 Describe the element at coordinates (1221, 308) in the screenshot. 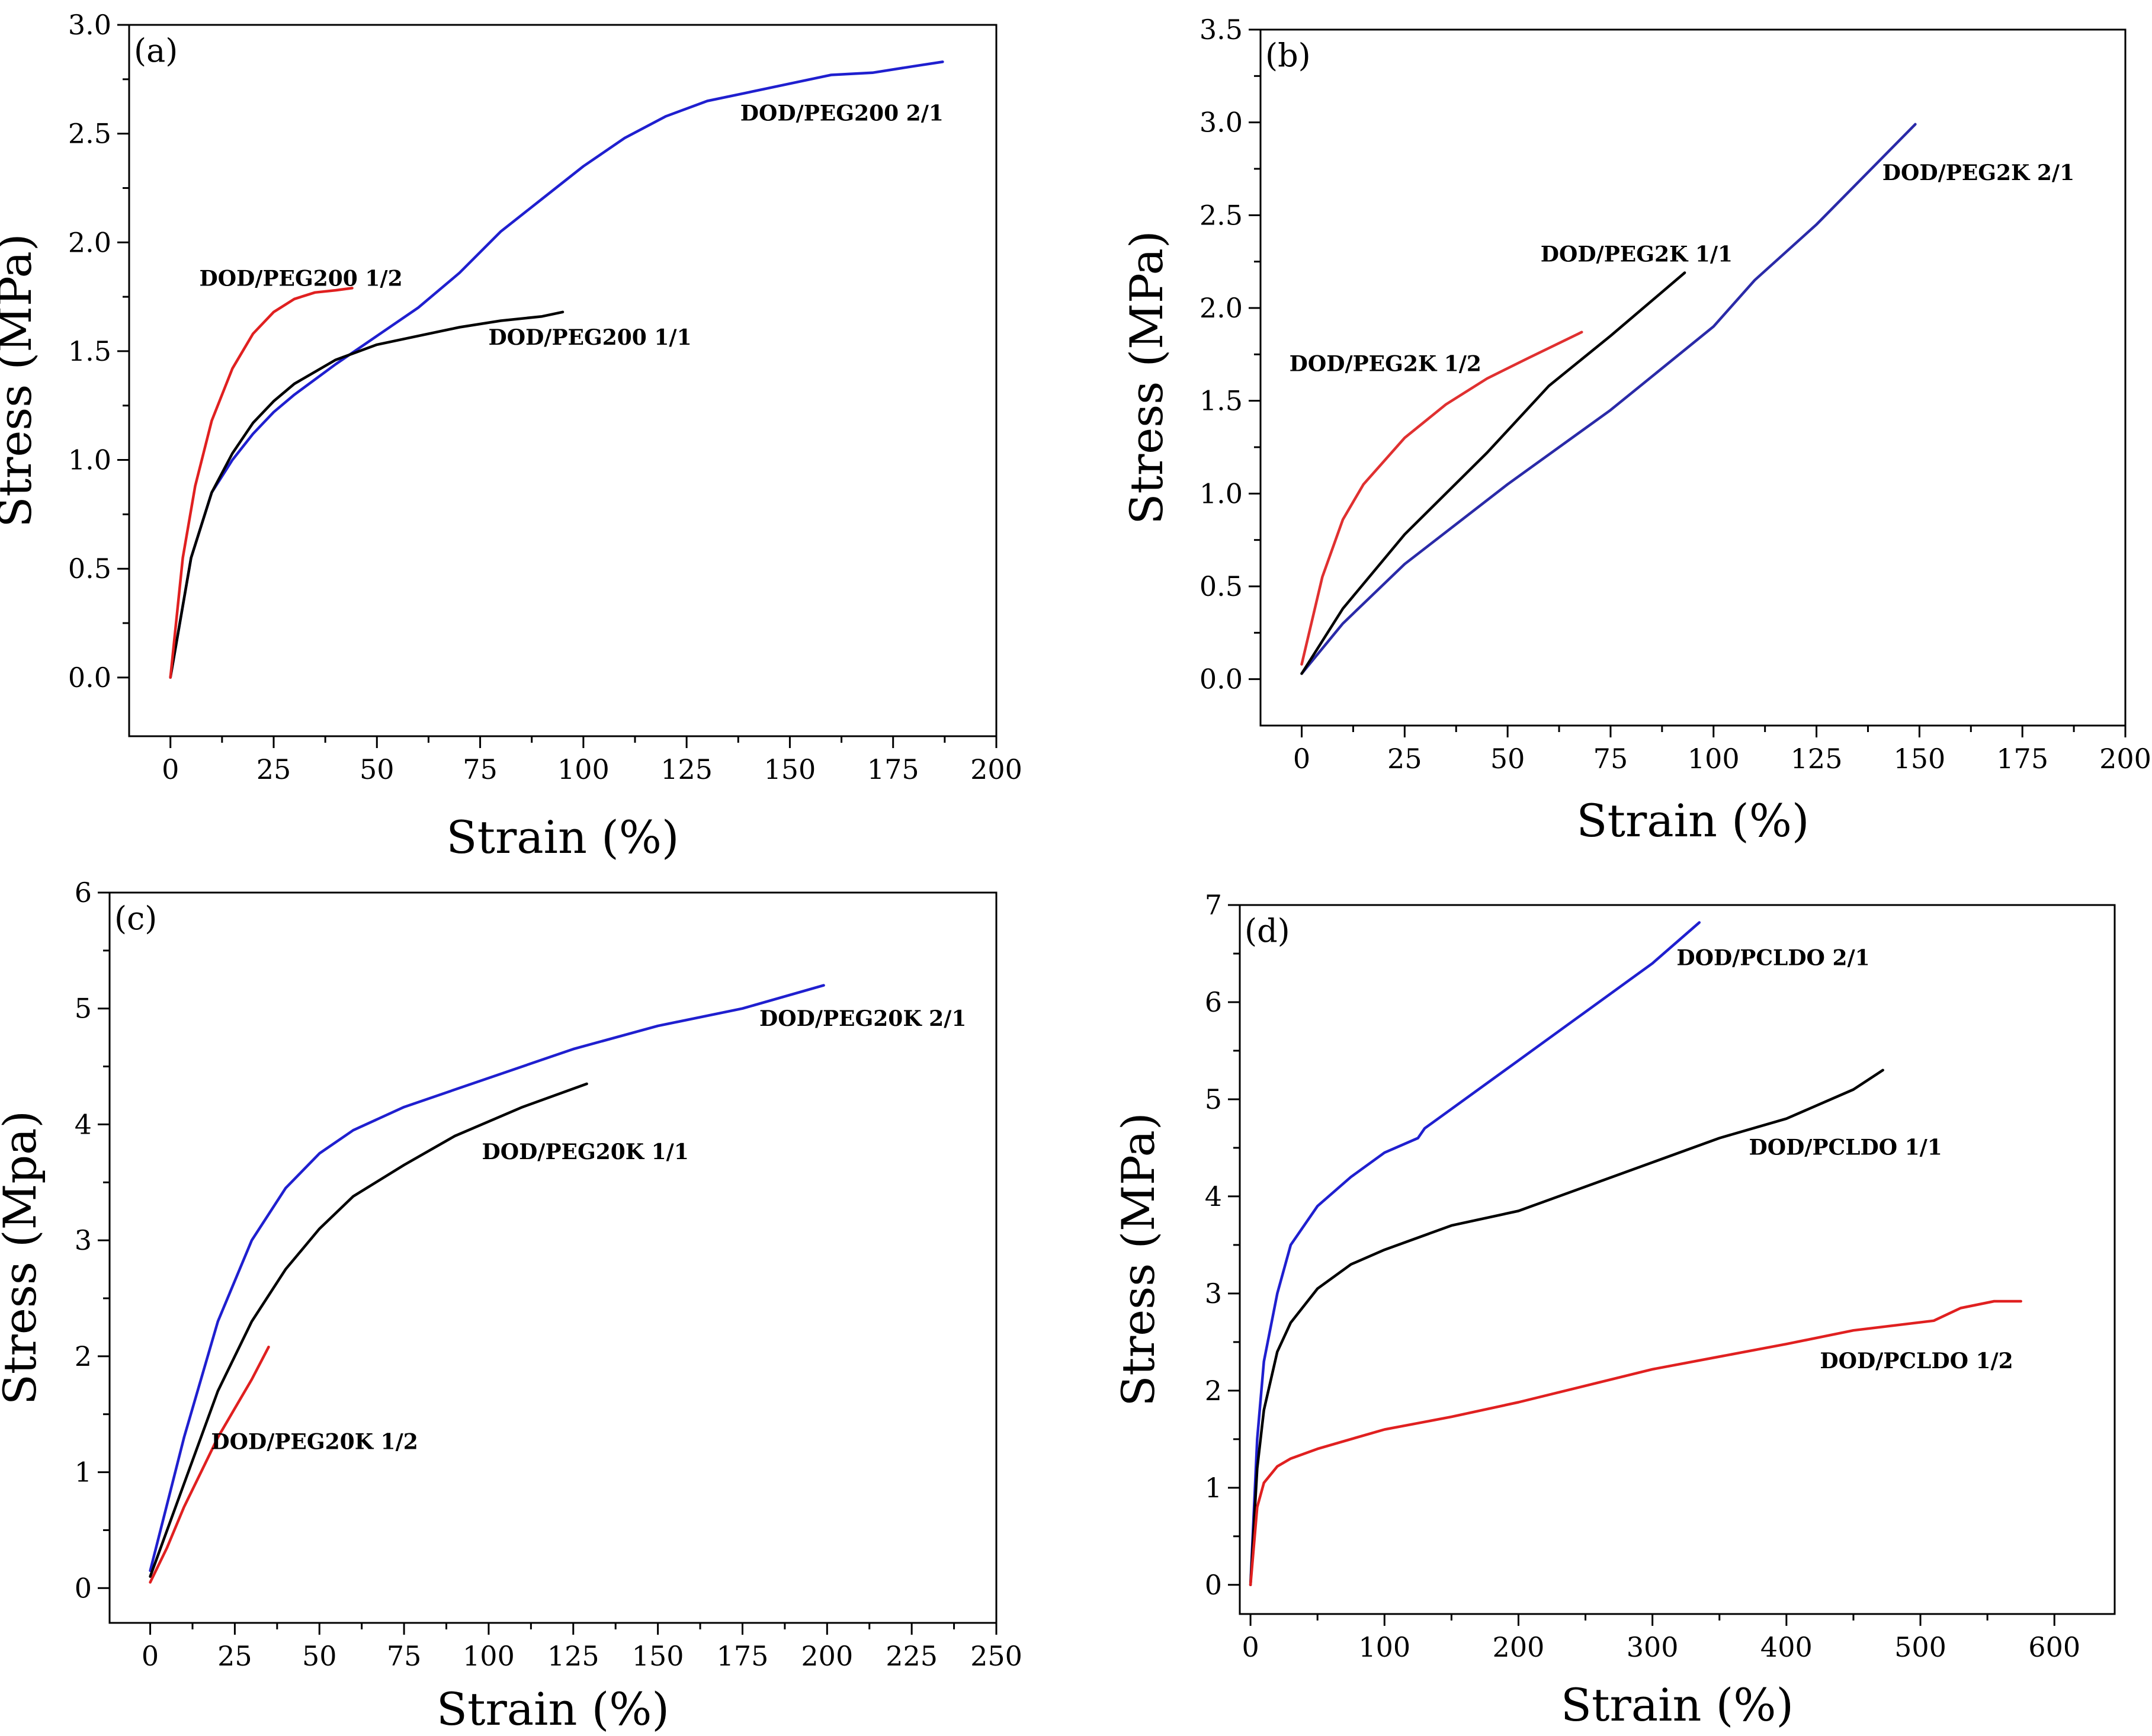

I see `y-tick-label: 2.0` at that location.